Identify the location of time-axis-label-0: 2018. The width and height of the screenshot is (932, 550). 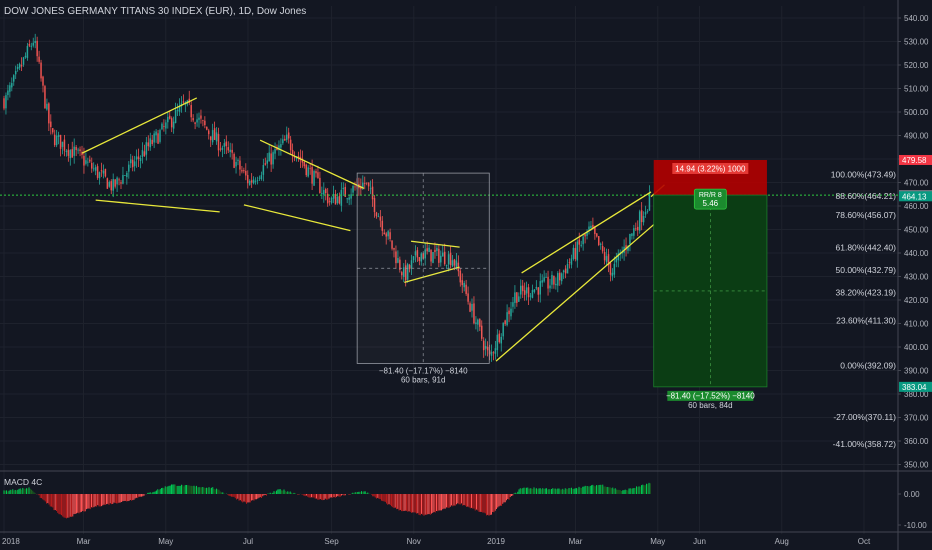
(11, 541).